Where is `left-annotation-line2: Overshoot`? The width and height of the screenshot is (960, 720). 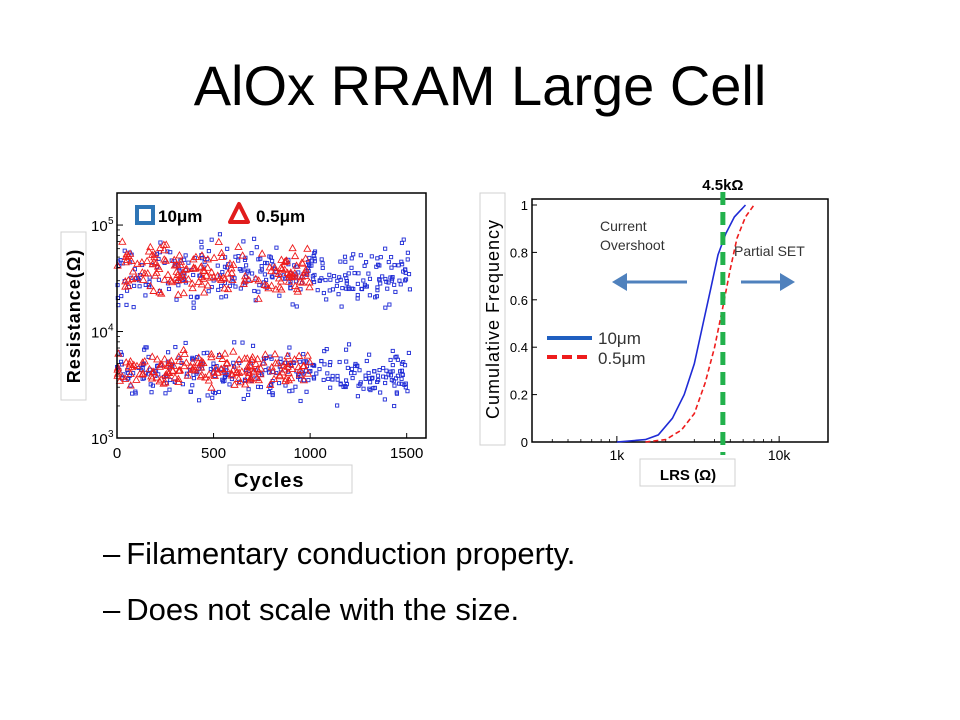
left-annotation-line2: Overshoot is located at coordinates (632, 245).